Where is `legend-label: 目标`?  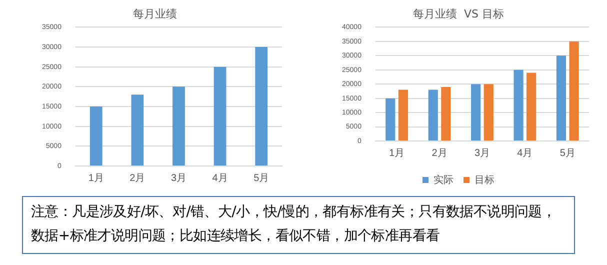
legend-label: 目标 is located at coordinates (484, 180).